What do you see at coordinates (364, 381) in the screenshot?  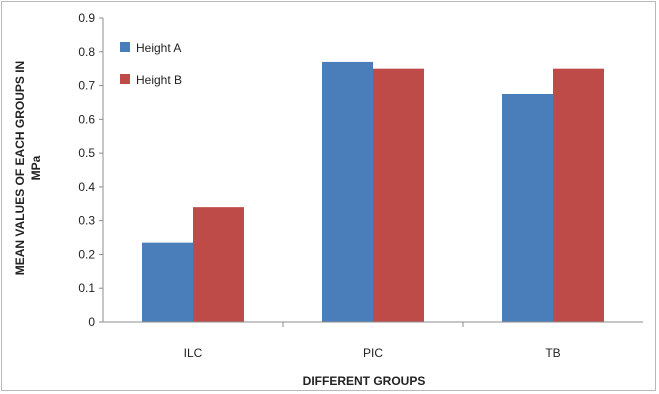 I see `x-axis-title: DIFFERENT GROUPS` at bounding box center [364, 381].